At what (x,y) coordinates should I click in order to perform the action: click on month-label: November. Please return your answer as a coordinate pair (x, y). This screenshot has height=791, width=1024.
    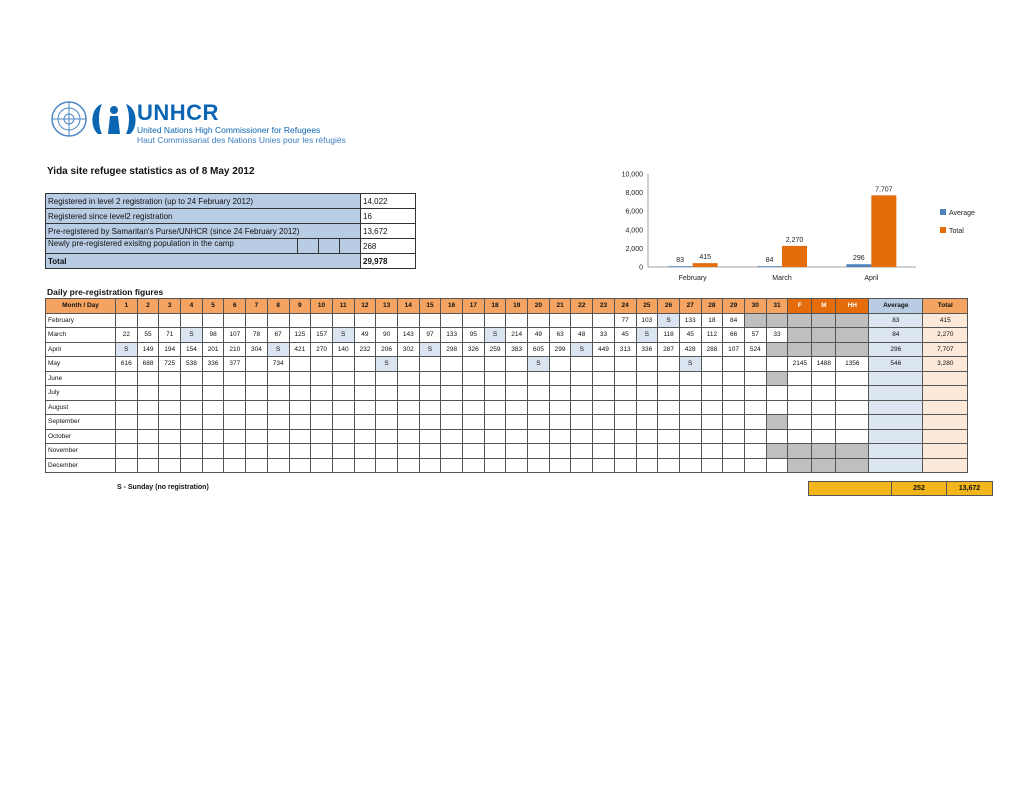
    Looking at the image, I should click on (80, 451).